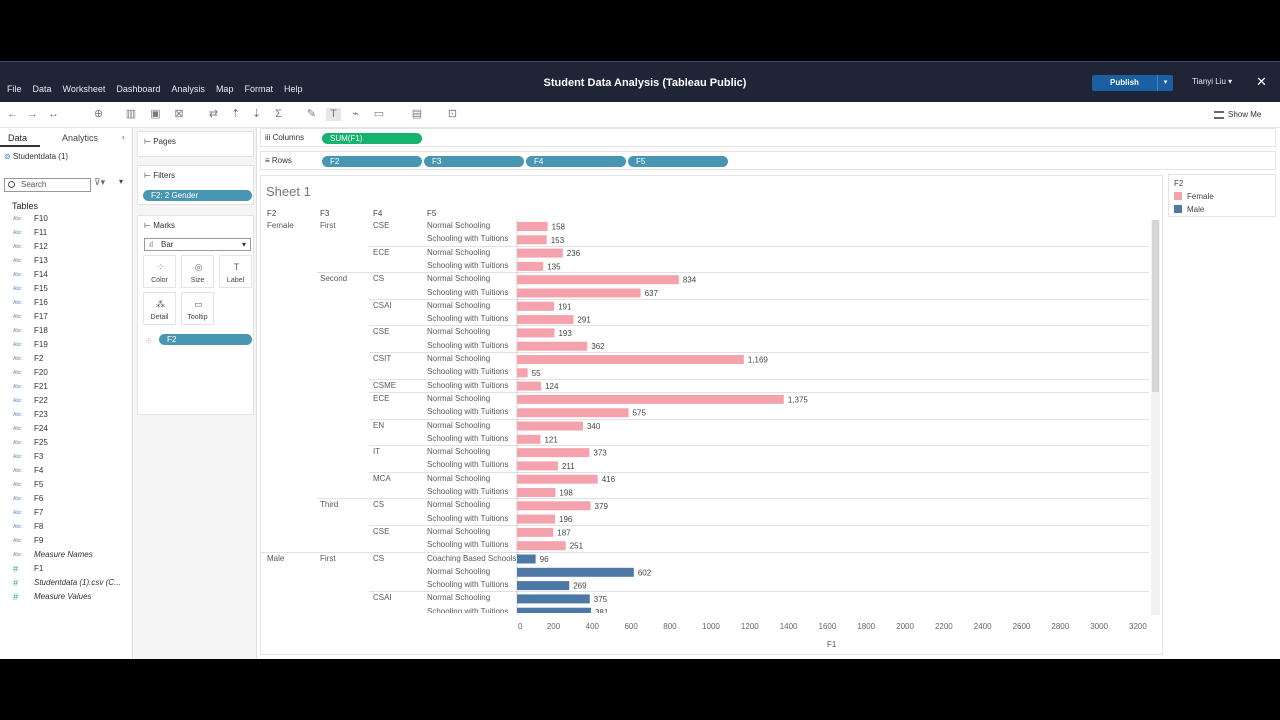 Image resolution: width=1280 pixels, height=720 pixels. I want to click on collapse-pane-icon: ‹, so click(123, 137).